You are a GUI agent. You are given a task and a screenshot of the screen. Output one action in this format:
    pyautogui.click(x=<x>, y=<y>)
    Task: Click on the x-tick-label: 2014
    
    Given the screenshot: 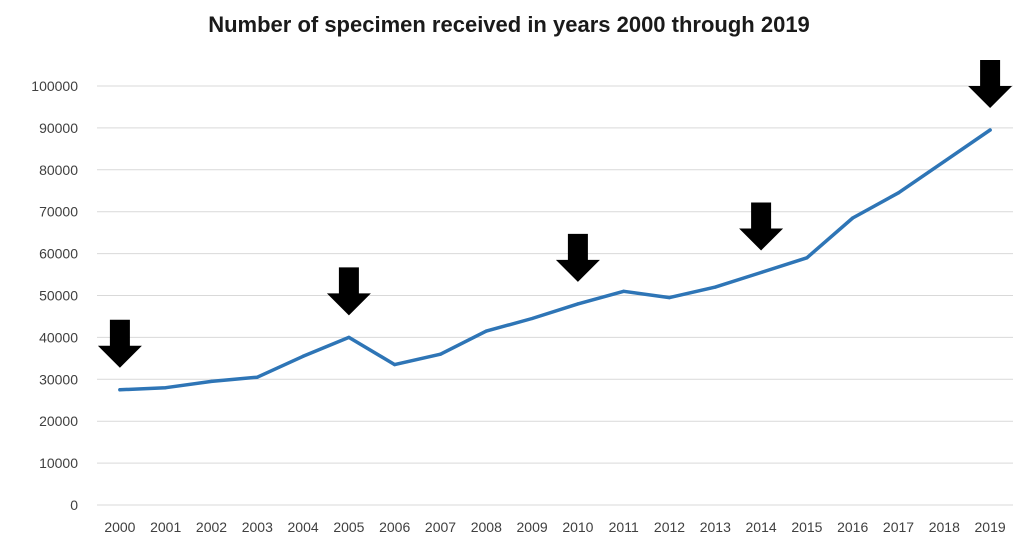 What is the action you would take?
    pyautogui.click(x=761, y=527)
    